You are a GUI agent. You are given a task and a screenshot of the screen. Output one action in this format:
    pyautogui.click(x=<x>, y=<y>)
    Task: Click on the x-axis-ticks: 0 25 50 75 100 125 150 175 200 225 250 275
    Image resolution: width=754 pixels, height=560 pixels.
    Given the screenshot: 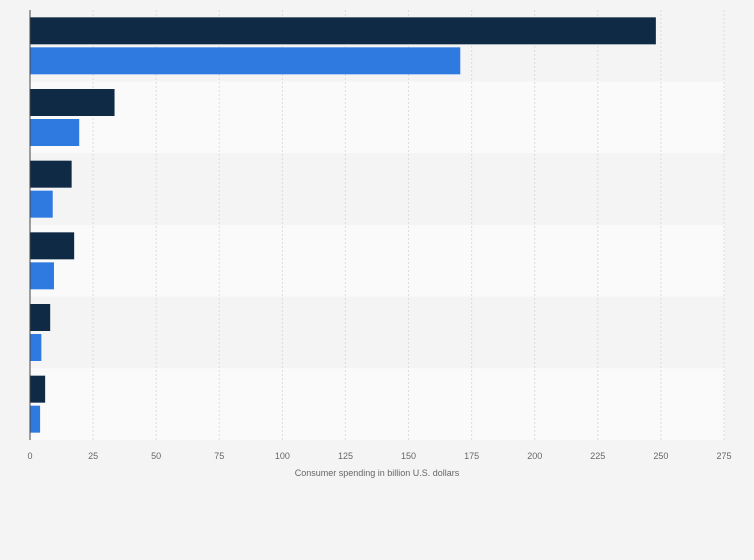 What is the action you would take?
    pyautogui.click(x=379, y=456)
    